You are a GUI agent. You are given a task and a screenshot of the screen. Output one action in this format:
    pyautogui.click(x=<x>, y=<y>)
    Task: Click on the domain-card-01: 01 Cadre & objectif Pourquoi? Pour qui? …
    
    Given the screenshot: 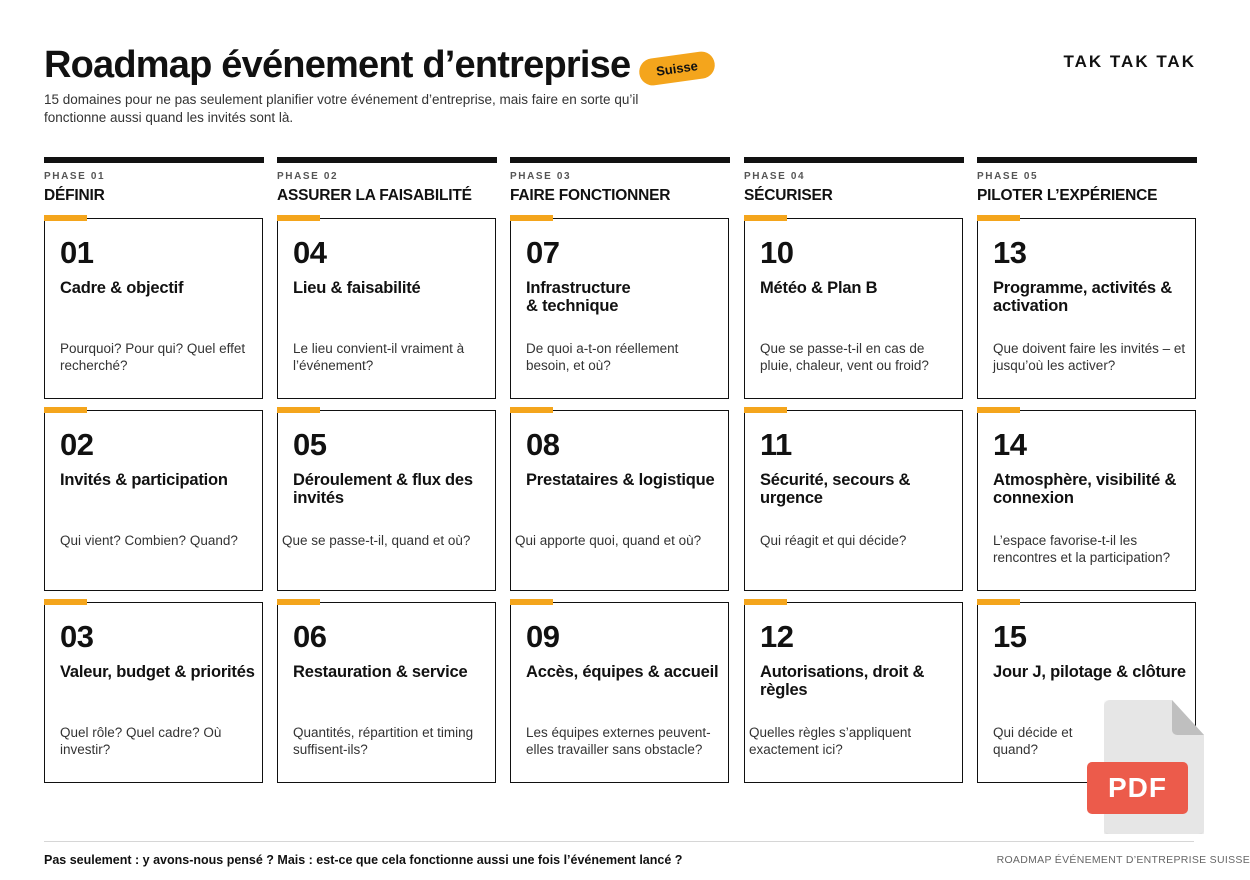 What is the action you would take?
    pyautogui.click(x=153, y=307)
    